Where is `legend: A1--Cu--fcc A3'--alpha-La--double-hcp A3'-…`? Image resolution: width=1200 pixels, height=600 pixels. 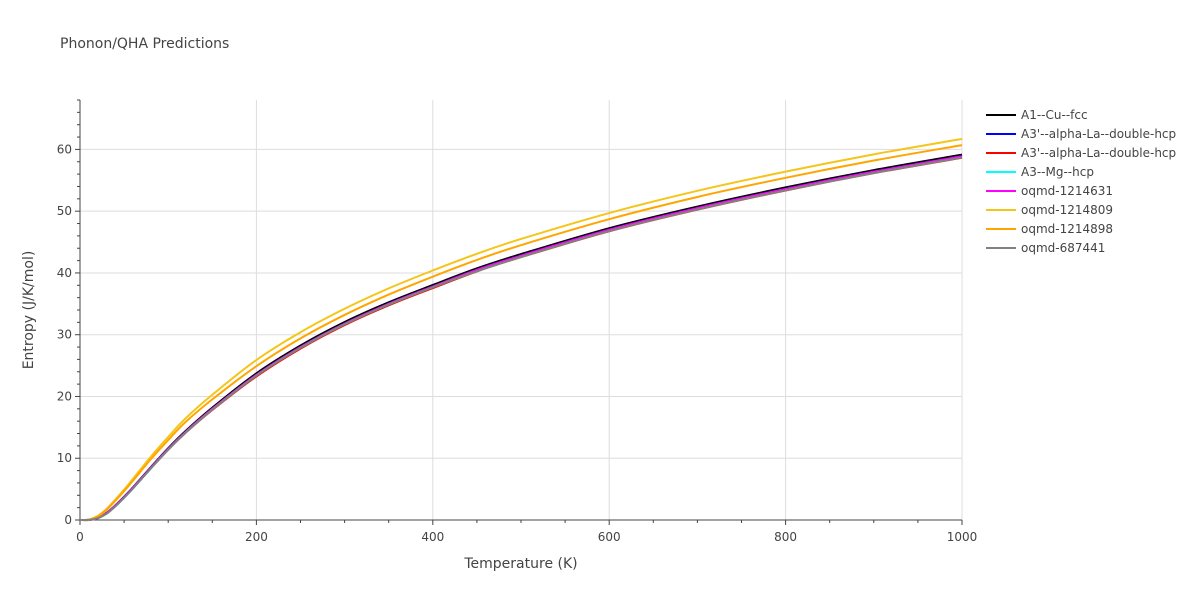 legend: A1--Cu--fcc A3'--alpha-La--double-hcp A3'-… is located at coordinates (1081, 181).